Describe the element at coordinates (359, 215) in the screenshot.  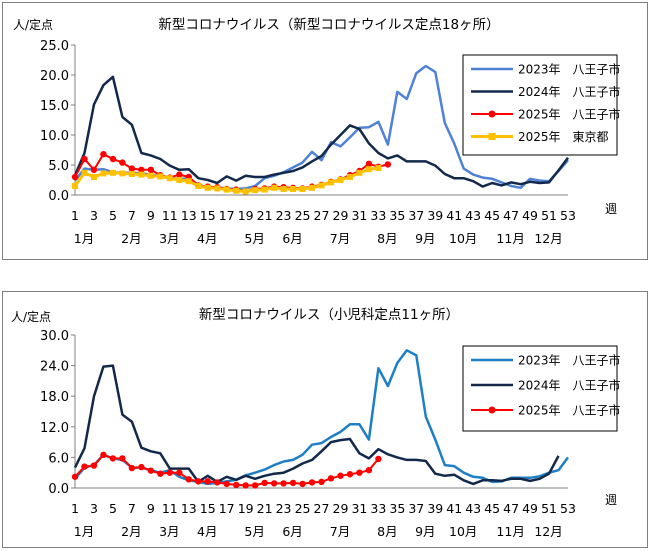
I see `x-tick-label: 31` at that location.